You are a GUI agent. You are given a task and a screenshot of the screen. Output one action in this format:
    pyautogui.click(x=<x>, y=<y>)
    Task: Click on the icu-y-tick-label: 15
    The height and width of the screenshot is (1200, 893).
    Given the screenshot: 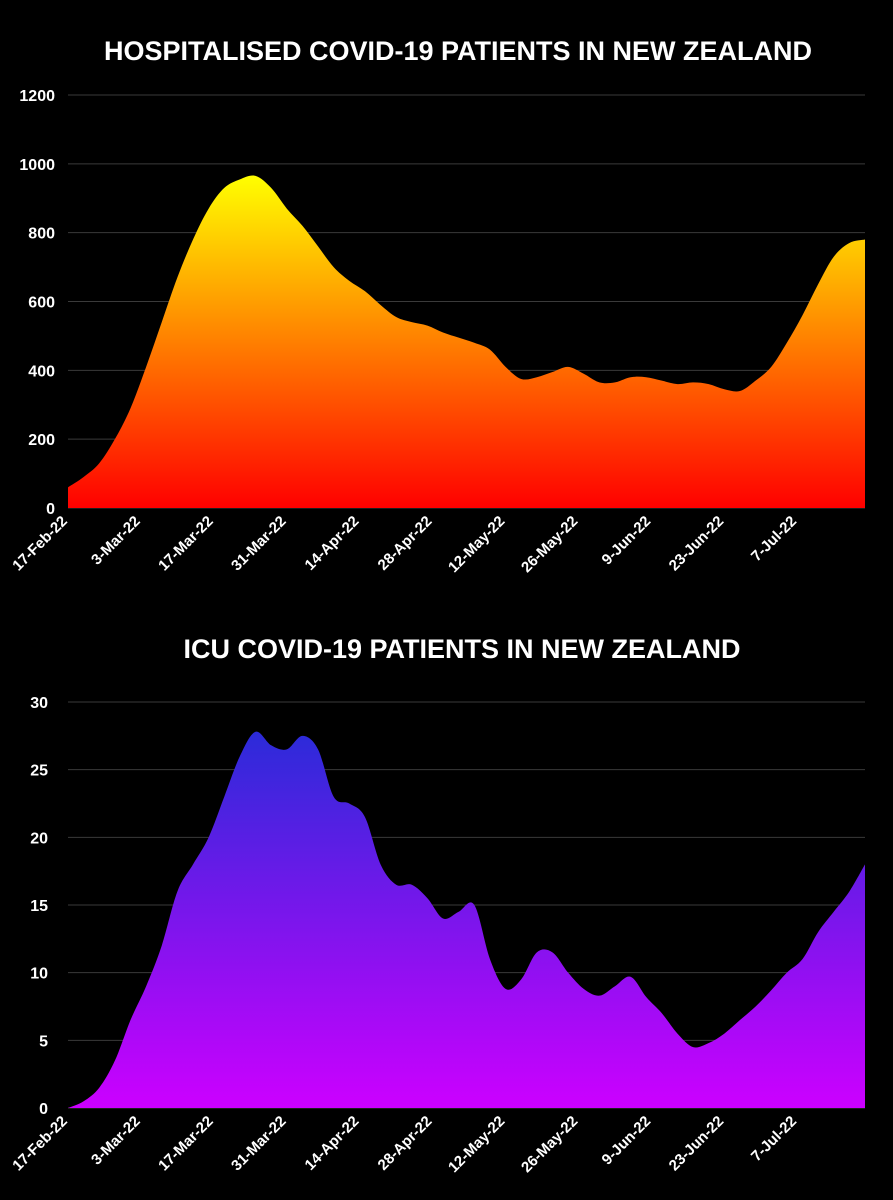 What is the action you would take?
    pyautogui.click(x=39, y=906)
    